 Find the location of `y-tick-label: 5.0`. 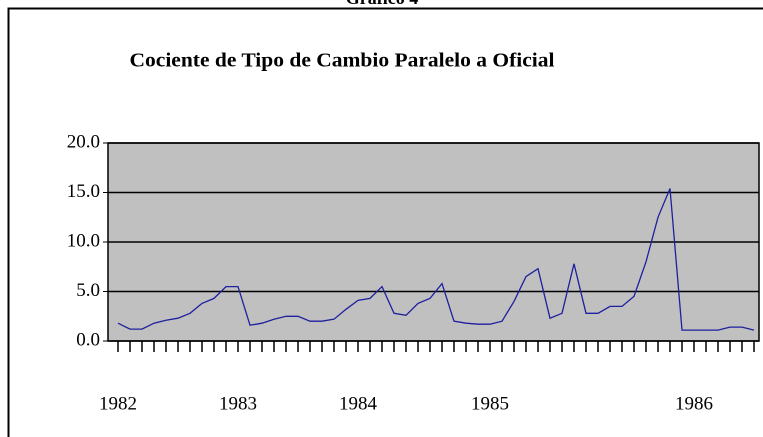

y-tick-label: 5.0 is located at coordinates (88, 290).